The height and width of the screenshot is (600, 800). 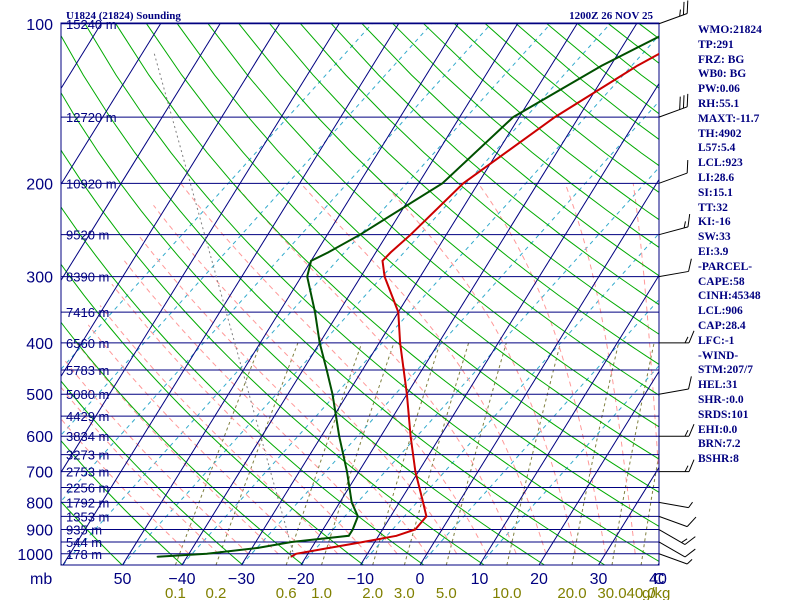 I want to click on mixing-ratio-label: 0.2, so click(x=216, y=592).